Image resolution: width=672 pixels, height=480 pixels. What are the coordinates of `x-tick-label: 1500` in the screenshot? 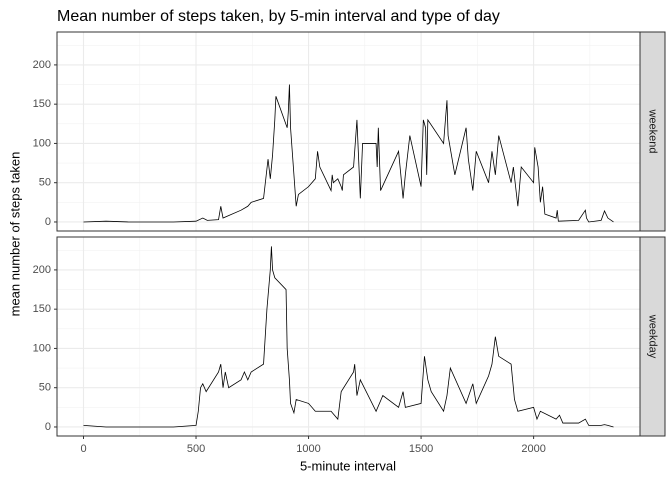 It's located at (421, 449).